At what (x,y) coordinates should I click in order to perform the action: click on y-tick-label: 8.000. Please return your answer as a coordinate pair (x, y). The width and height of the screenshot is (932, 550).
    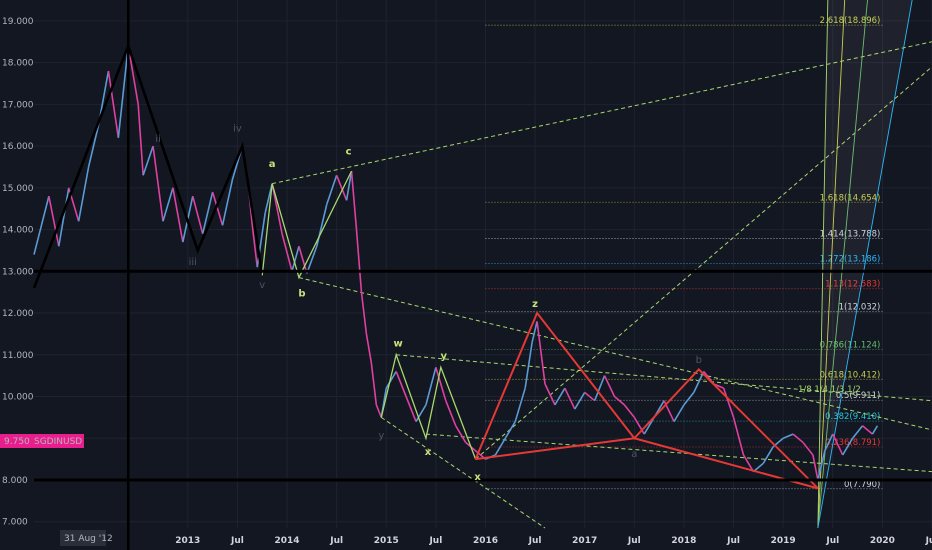
    Looking at the image, I should click on (15, 481).